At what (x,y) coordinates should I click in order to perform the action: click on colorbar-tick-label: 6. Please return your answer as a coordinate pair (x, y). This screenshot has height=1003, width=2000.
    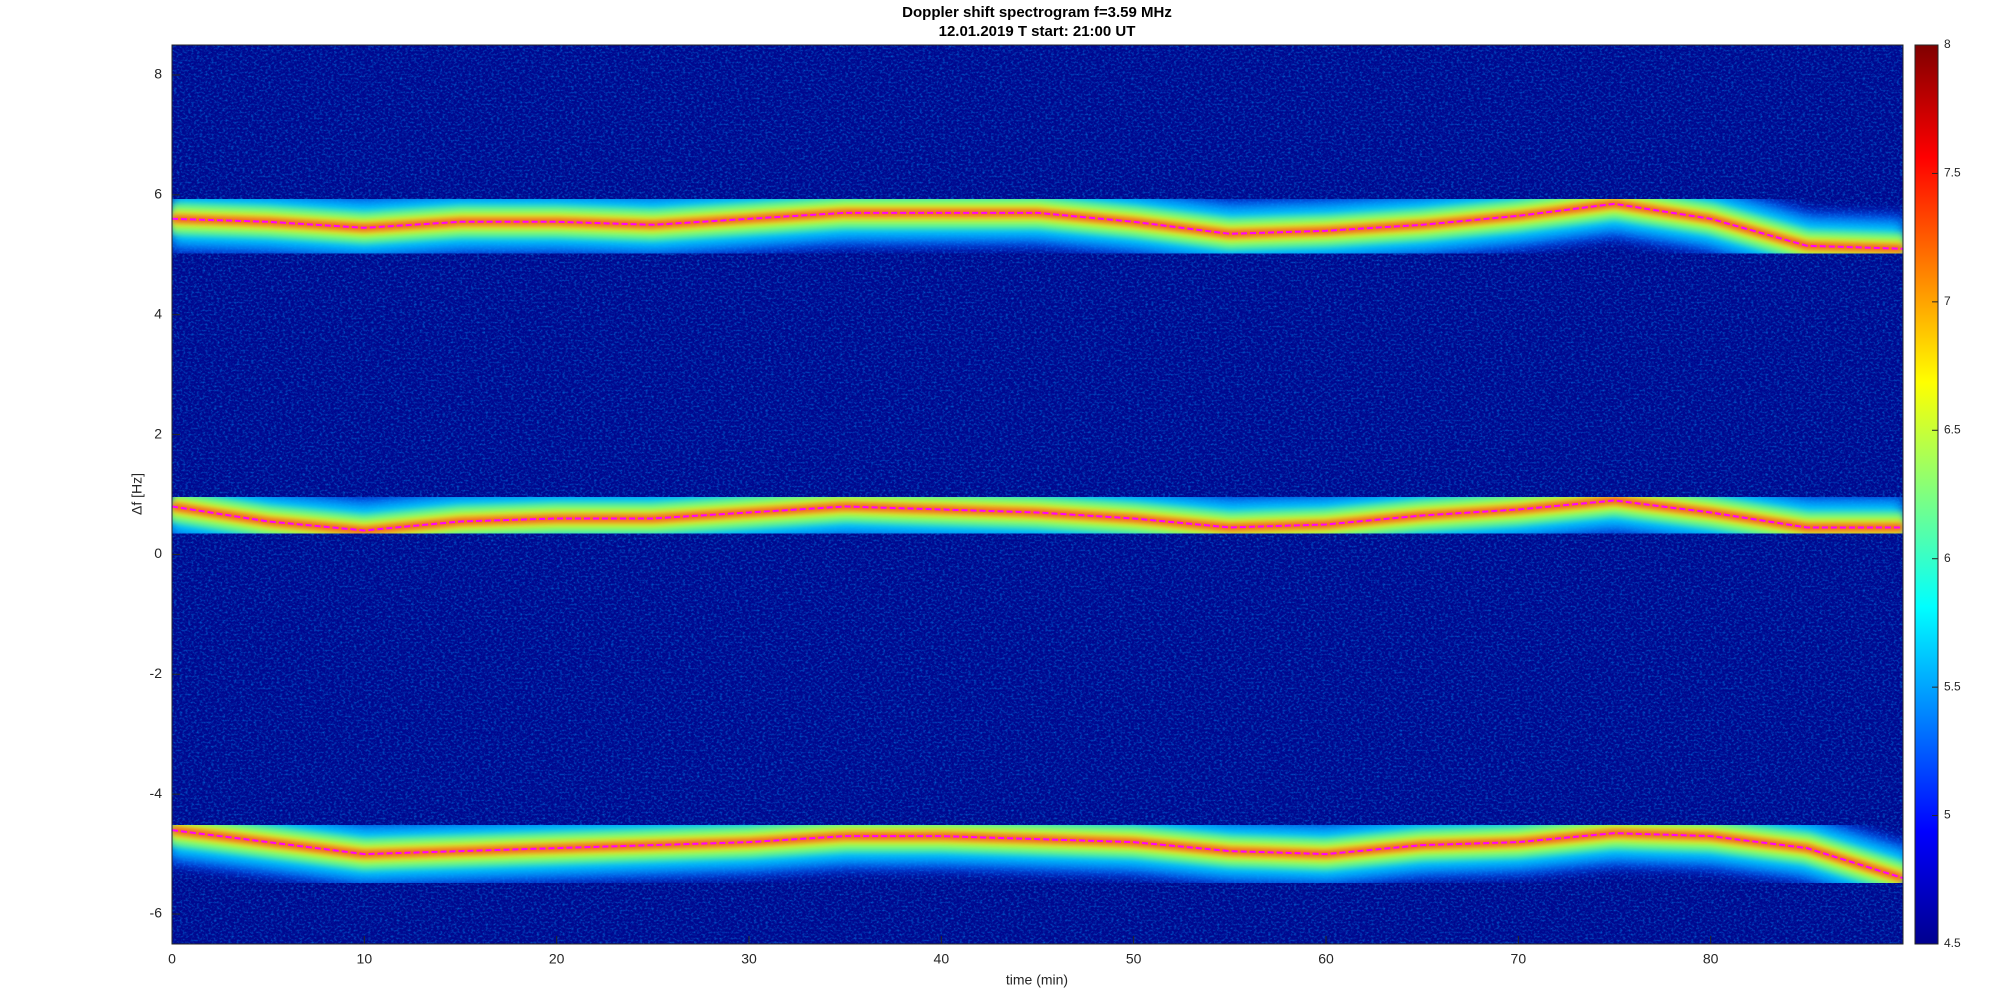
    Looking at the image, I should click on (1947, 558).